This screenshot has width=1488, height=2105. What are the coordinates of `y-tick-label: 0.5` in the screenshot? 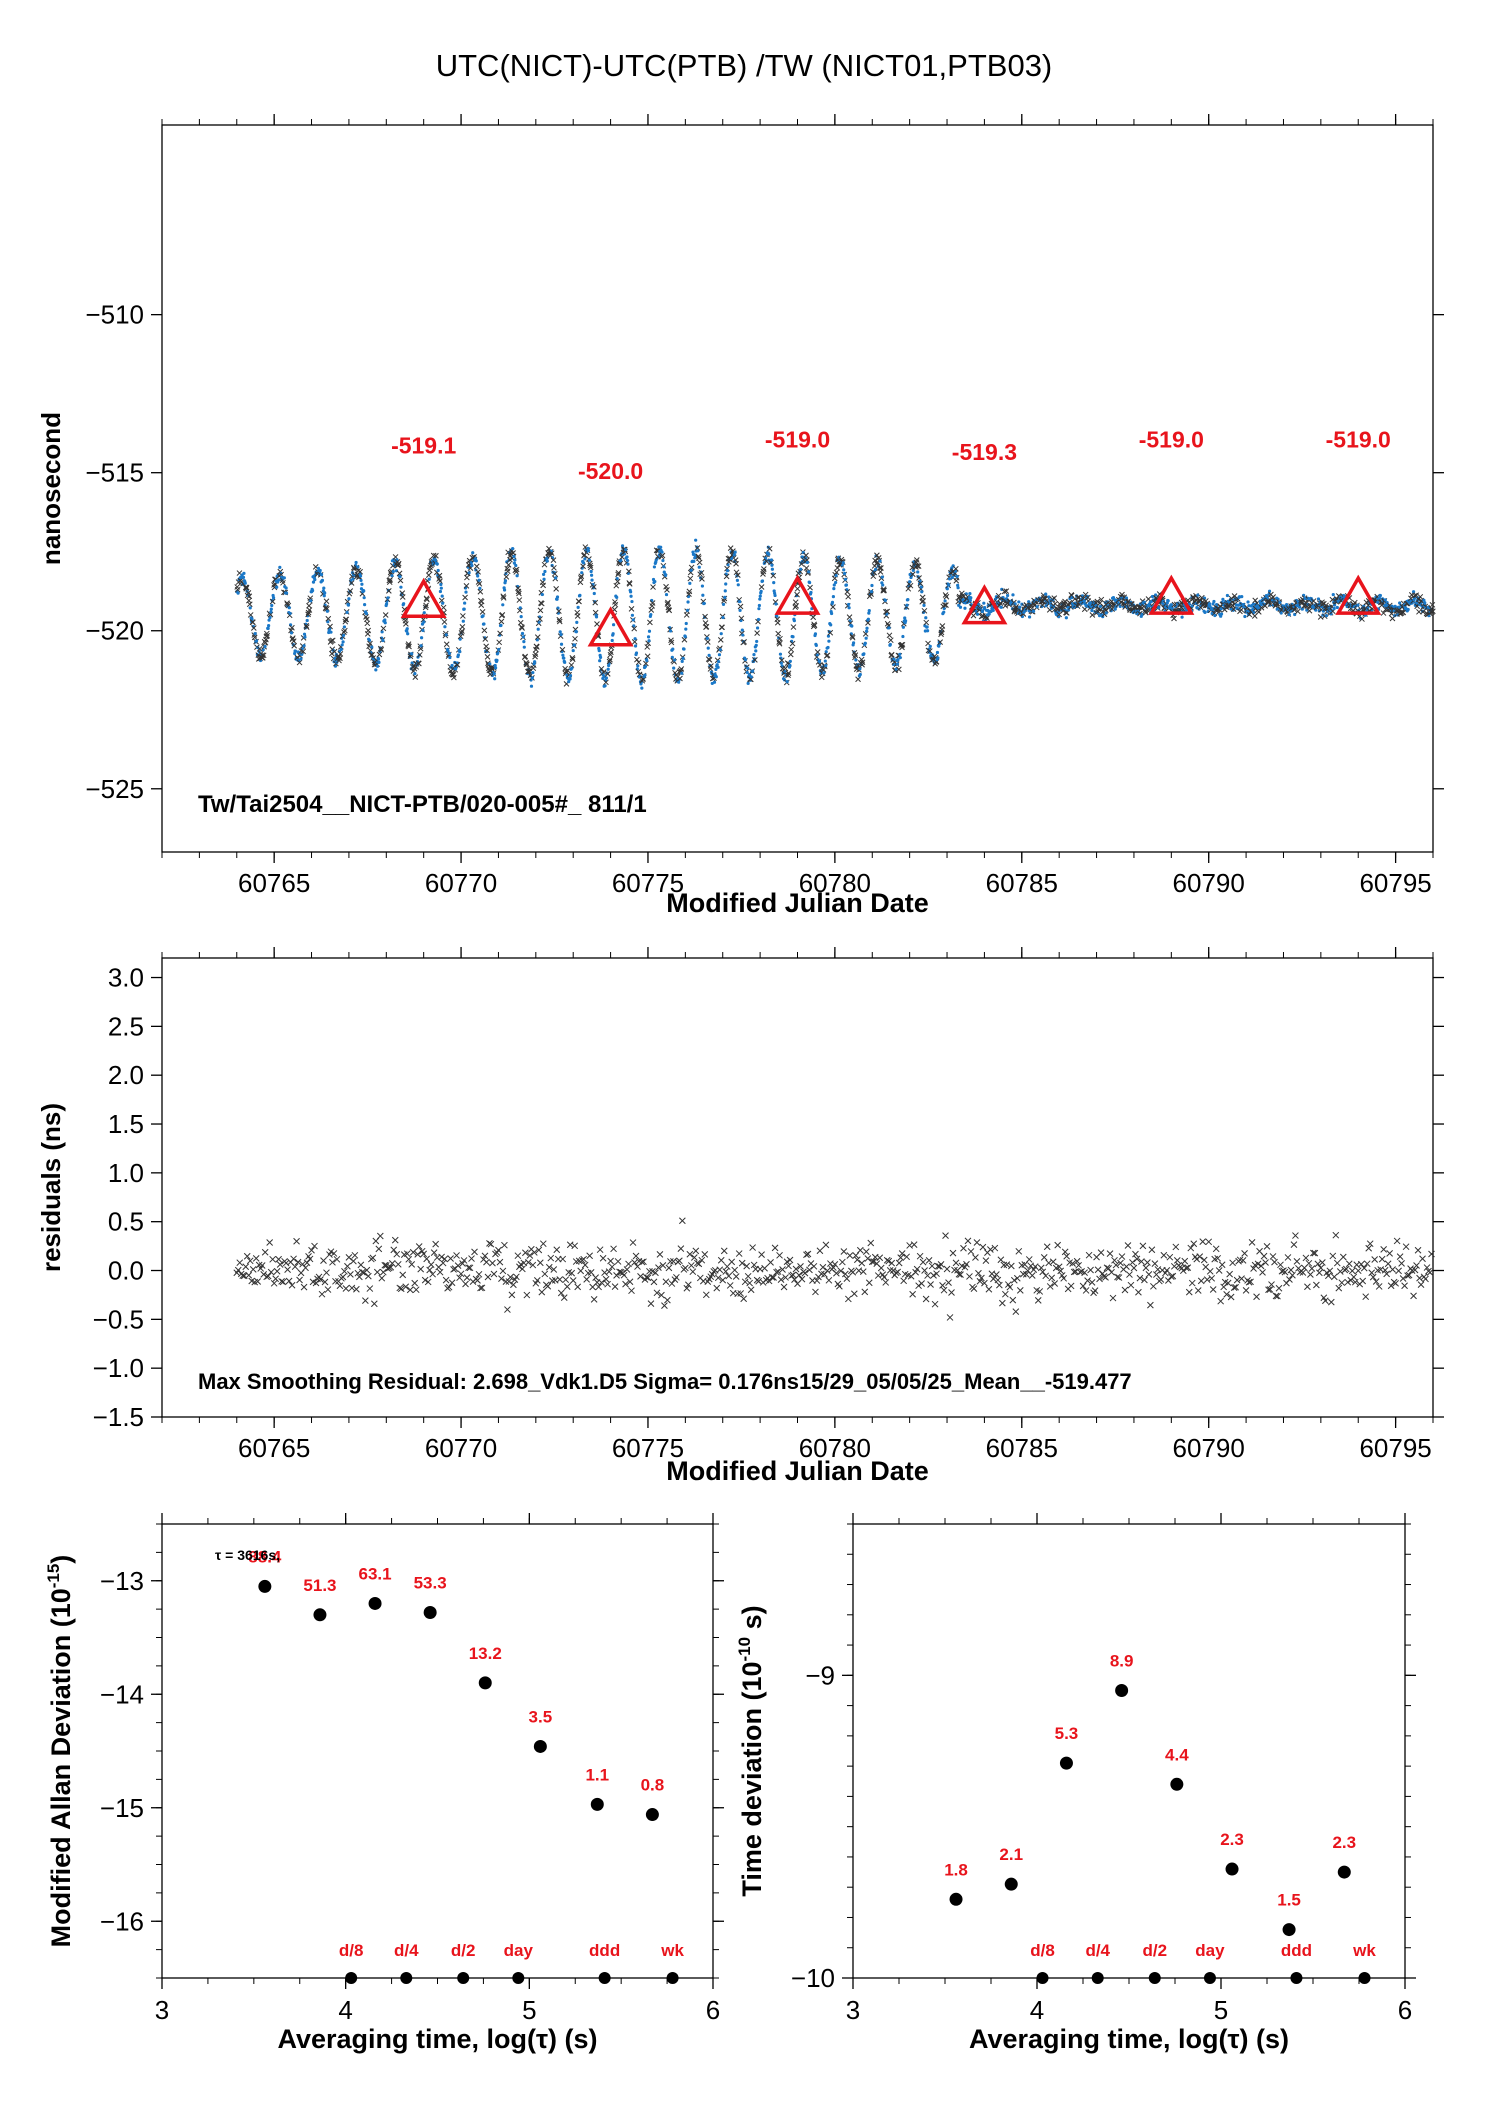 It's located at (126, 1222).